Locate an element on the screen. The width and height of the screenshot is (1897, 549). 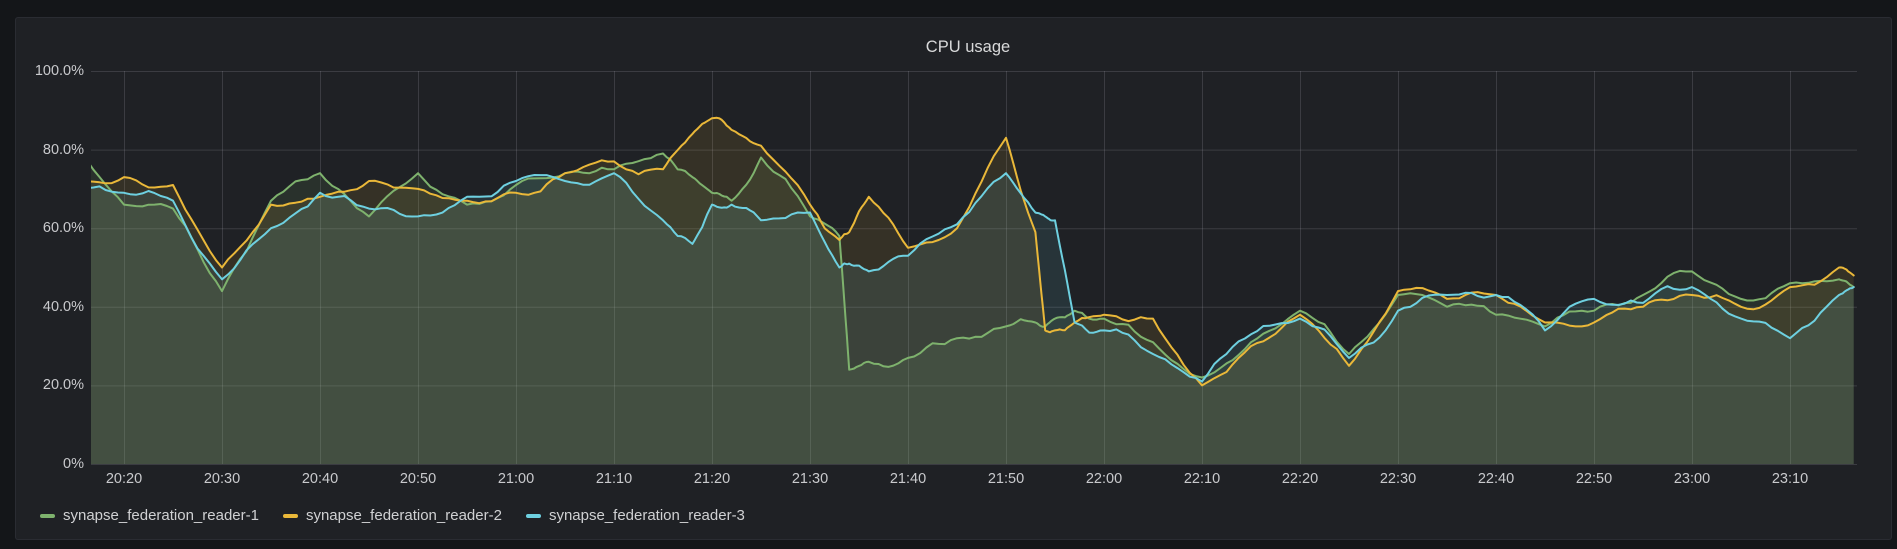
x-tick-21:30: 21:30 is located at coordinates (810, 479).